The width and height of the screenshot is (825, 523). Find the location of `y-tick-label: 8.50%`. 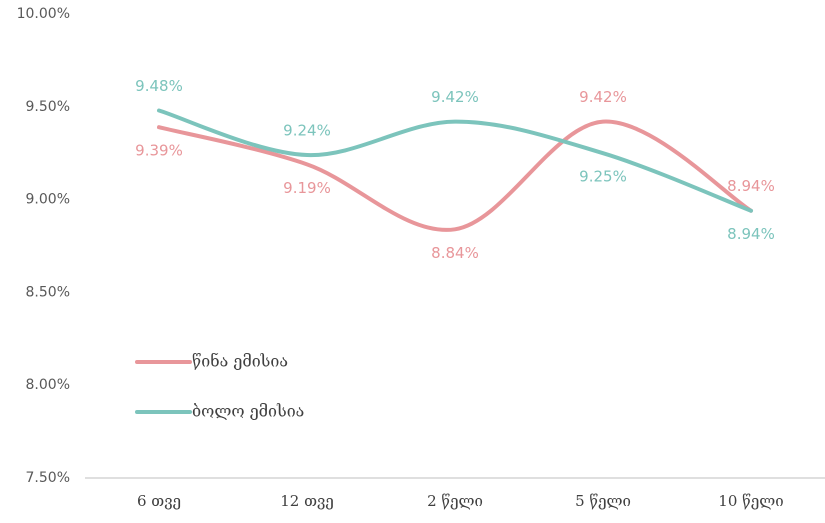

y-tick-label: 8.50% is located at coordinates (48, 292).